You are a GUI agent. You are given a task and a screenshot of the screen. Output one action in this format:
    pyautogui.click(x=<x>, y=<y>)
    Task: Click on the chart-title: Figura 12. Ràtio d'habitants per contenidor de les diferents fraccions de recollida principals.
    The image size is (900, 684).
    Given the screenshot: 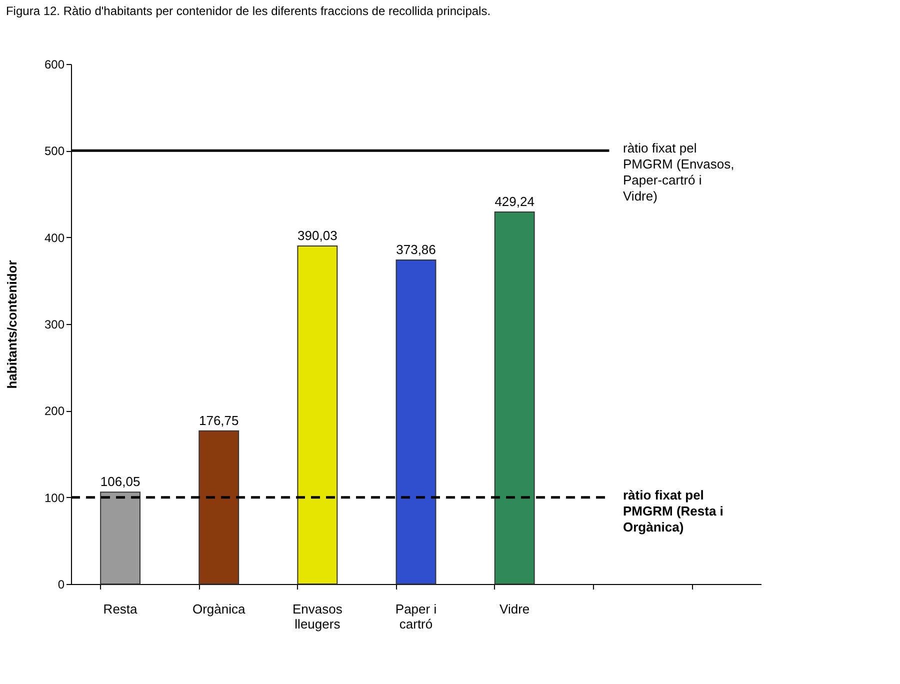 What is the action you would take?
    pyautogui.click(x=248, y=11)
    